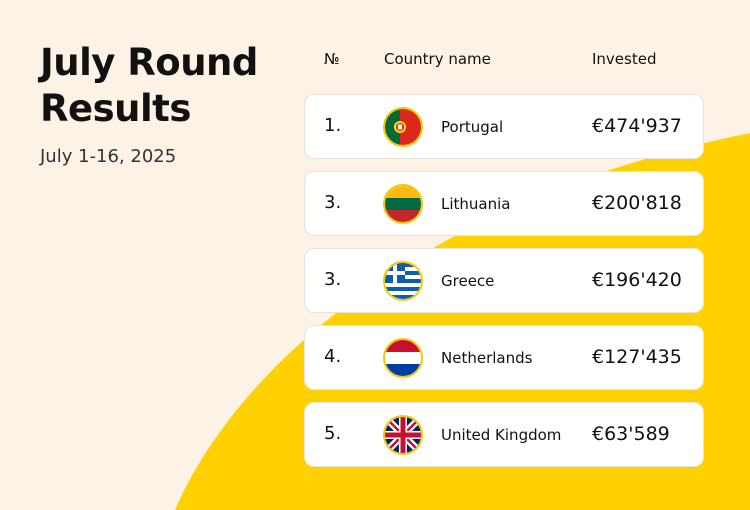  I want to click on table-row: 5. United Kingdom €63'589, so click(504, 434).